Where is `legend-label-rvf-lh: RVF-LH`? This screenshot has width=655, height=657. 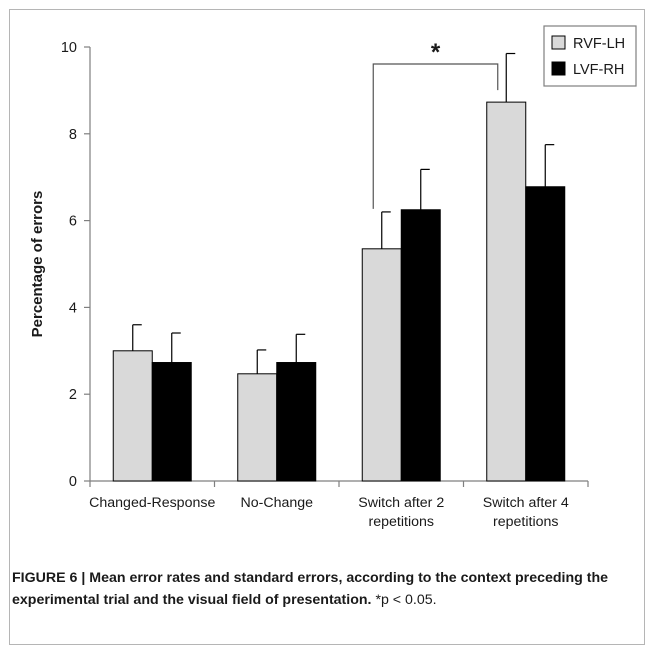 legend-label-rvf-lh: RVF-LH is located at coordinates (599, 44).